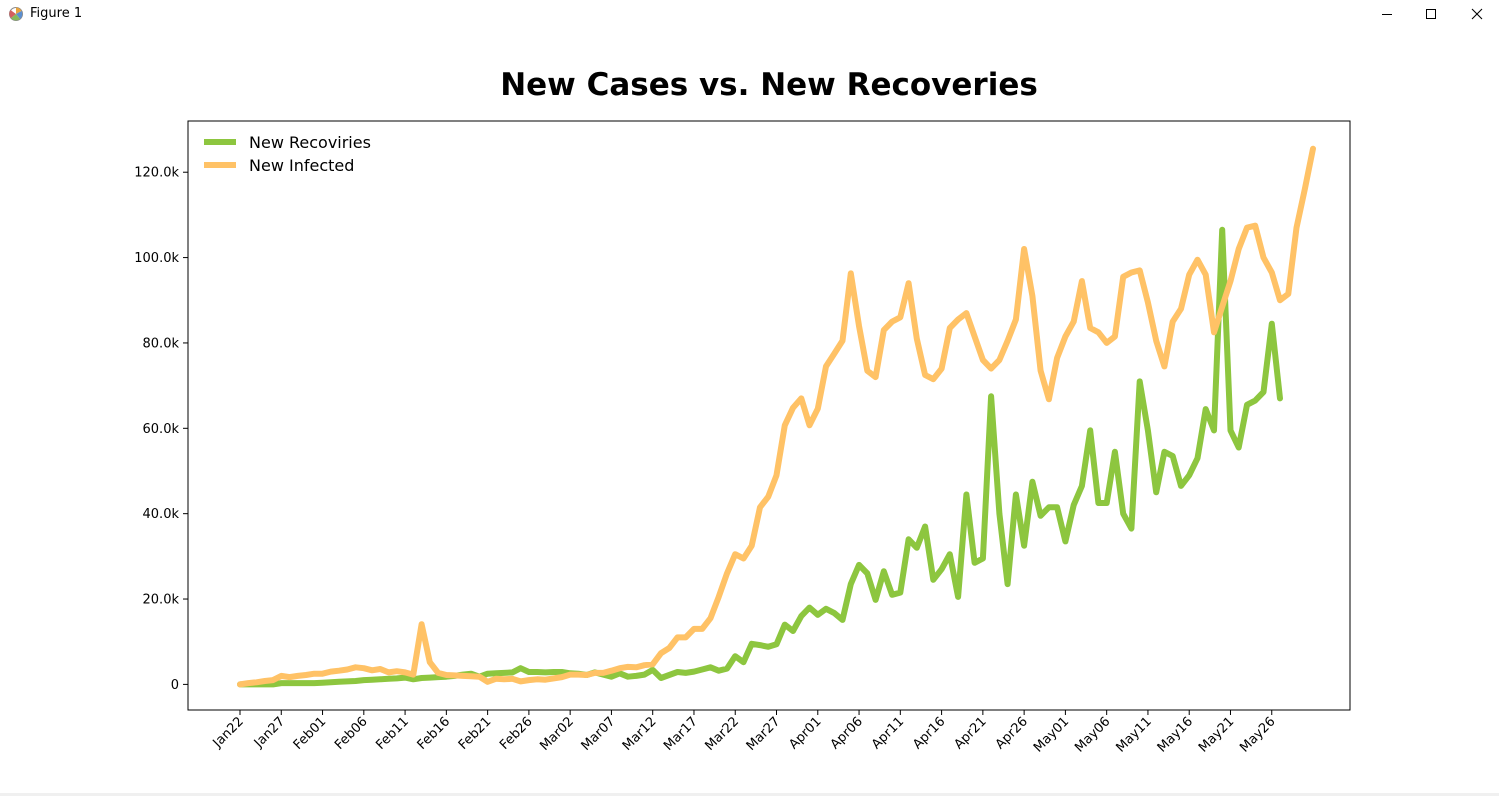 The image size is (1499, 800). What do you see at coordinates (16, 14) in the screenshot?
I see `matplotlib-logo-icon` at bounding box center [16, 14].